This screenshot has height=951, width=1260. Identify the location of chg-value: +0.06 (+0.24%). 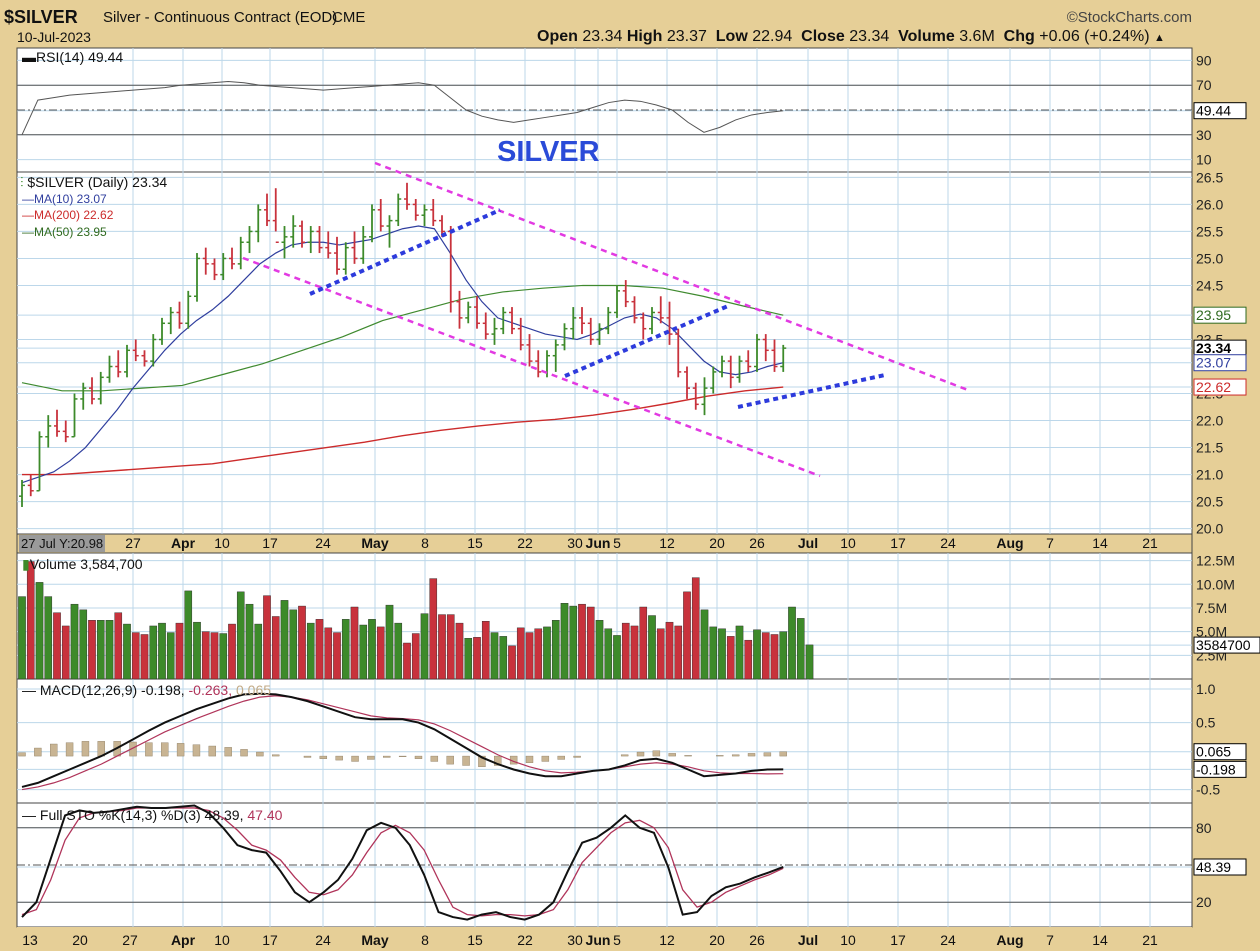
(1094, 36).